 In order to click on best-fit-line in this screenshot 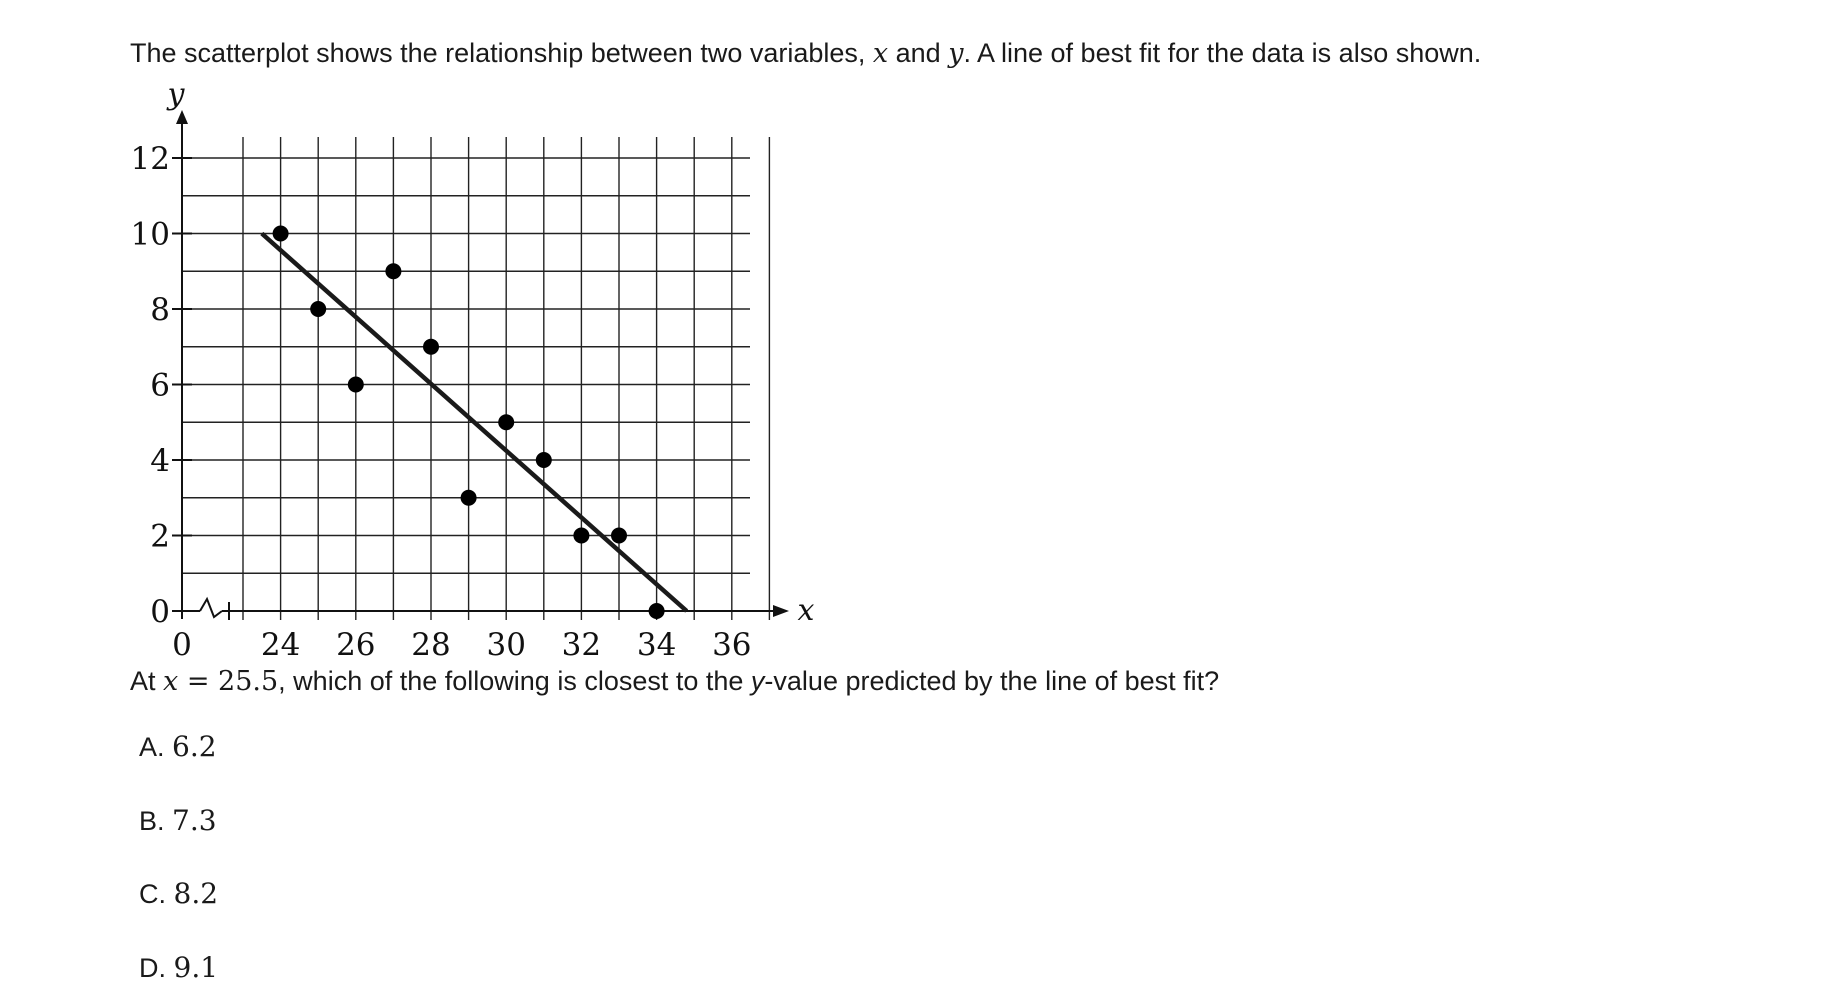, I will do `click(474, 422)`.